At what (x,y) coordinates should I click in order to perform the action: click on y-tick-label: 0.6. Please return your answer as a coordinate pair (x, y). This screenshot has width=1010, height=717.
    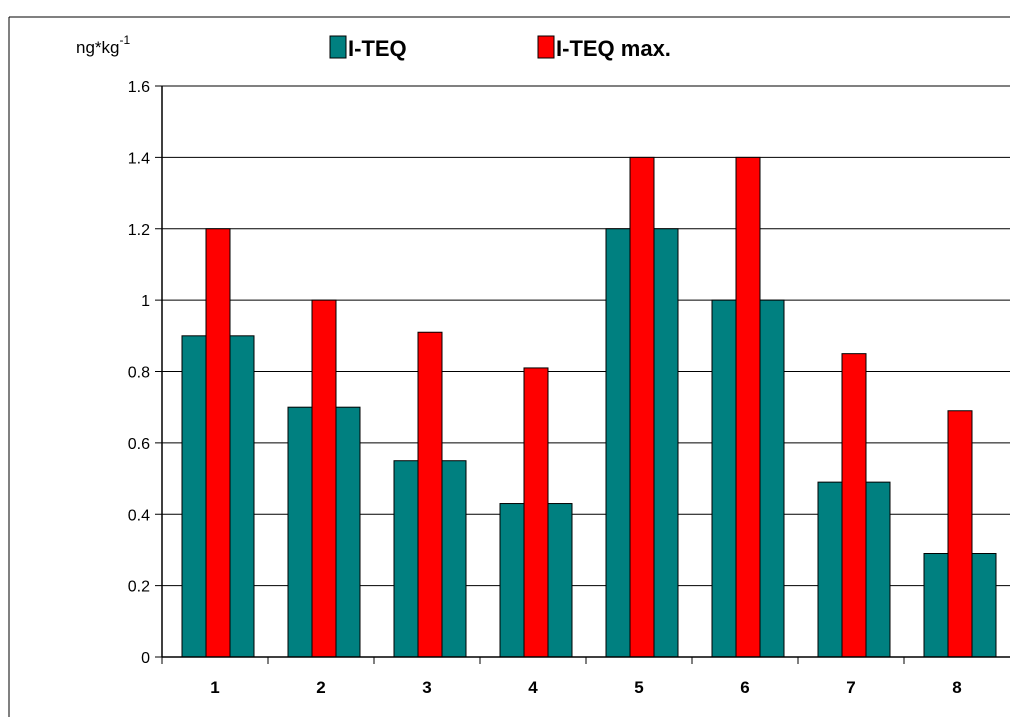
    Looking at the image, I should click on (139, 444).